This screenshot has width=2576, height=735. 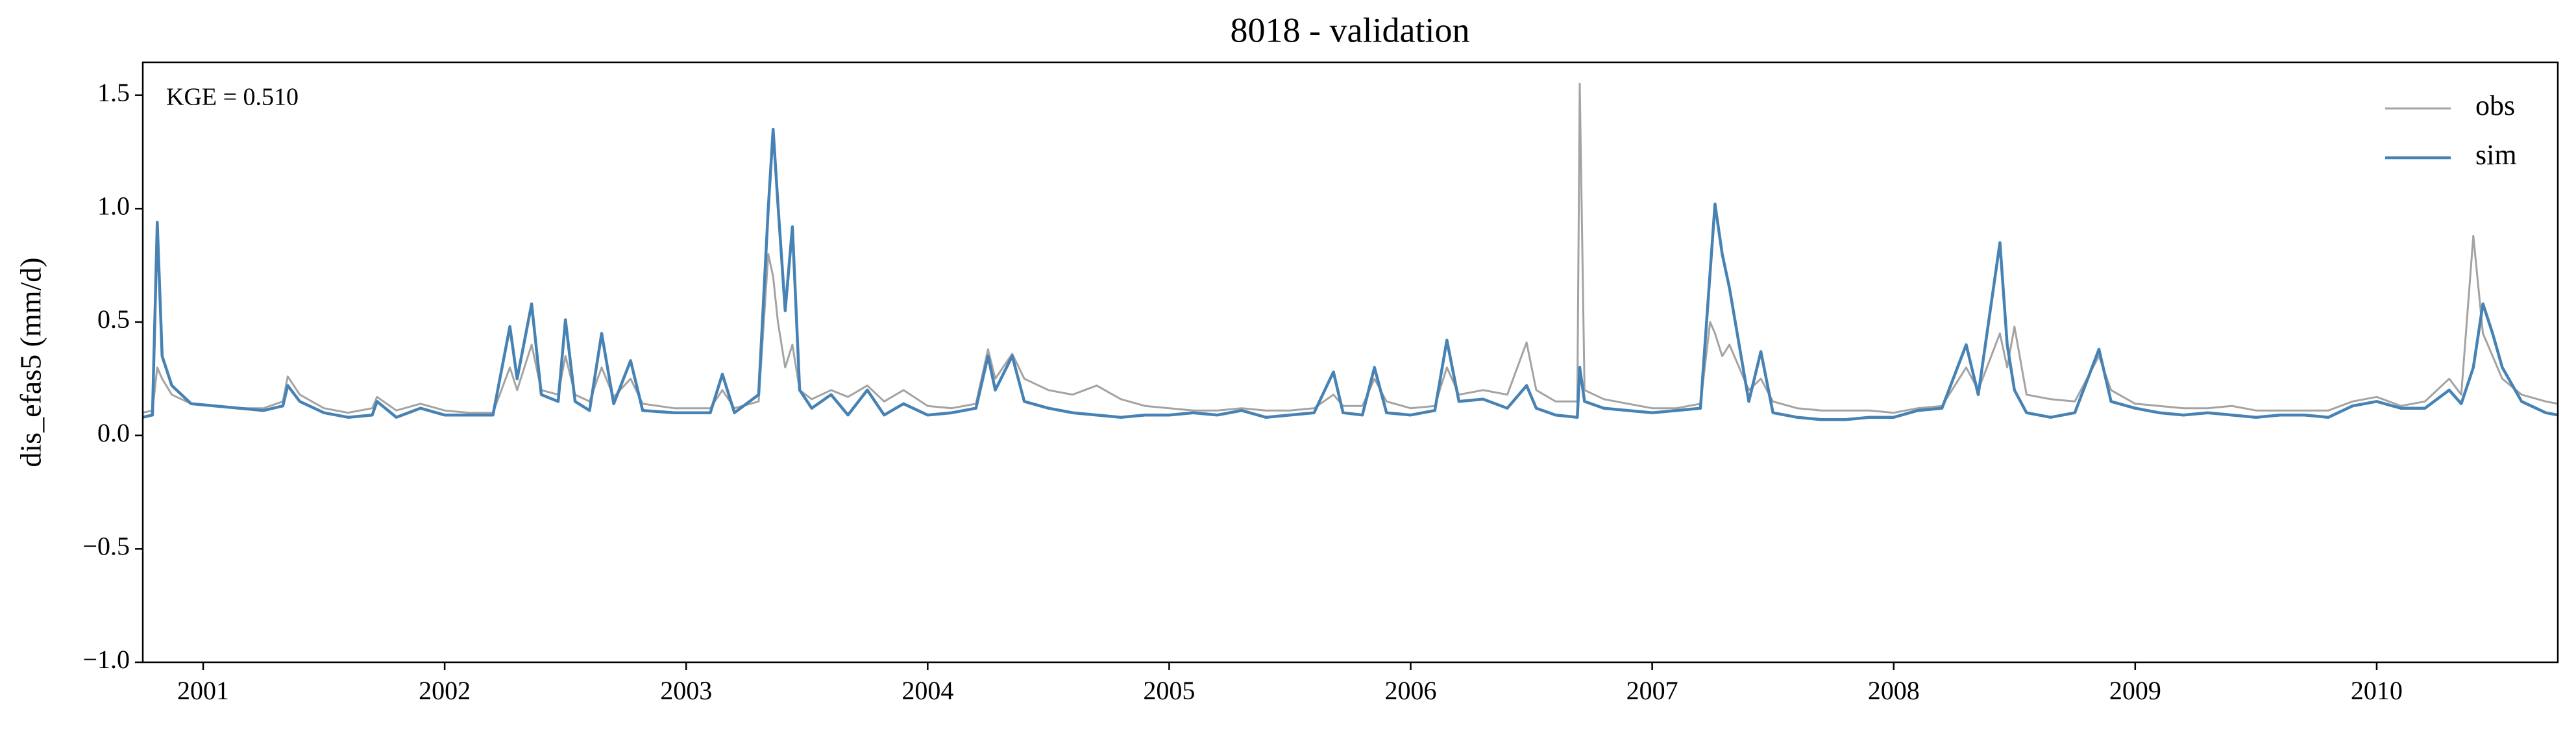 What do you see at coordinates (2495, 105) in the screenshot?
I see `legend-label: obs` at bounding box center [2495, 105].